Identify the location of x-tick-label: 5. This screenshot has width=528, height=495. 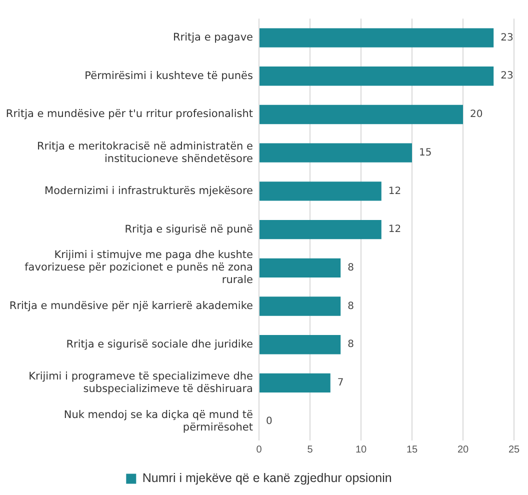
(310, 450).